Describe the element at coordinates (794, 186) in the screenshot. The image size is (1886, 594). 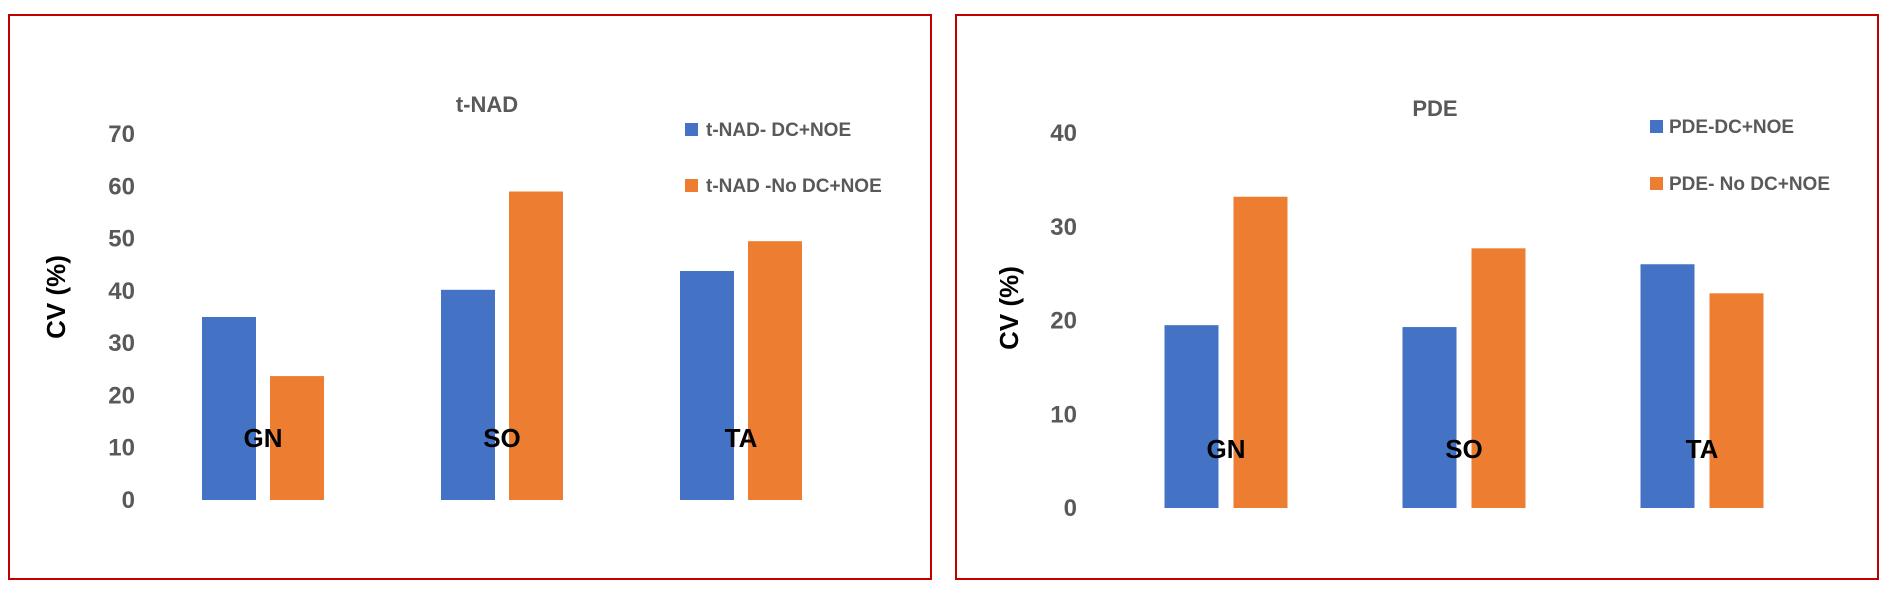
I see `legend-label-series-2: t-NAD -No DC+NOE` at that location.